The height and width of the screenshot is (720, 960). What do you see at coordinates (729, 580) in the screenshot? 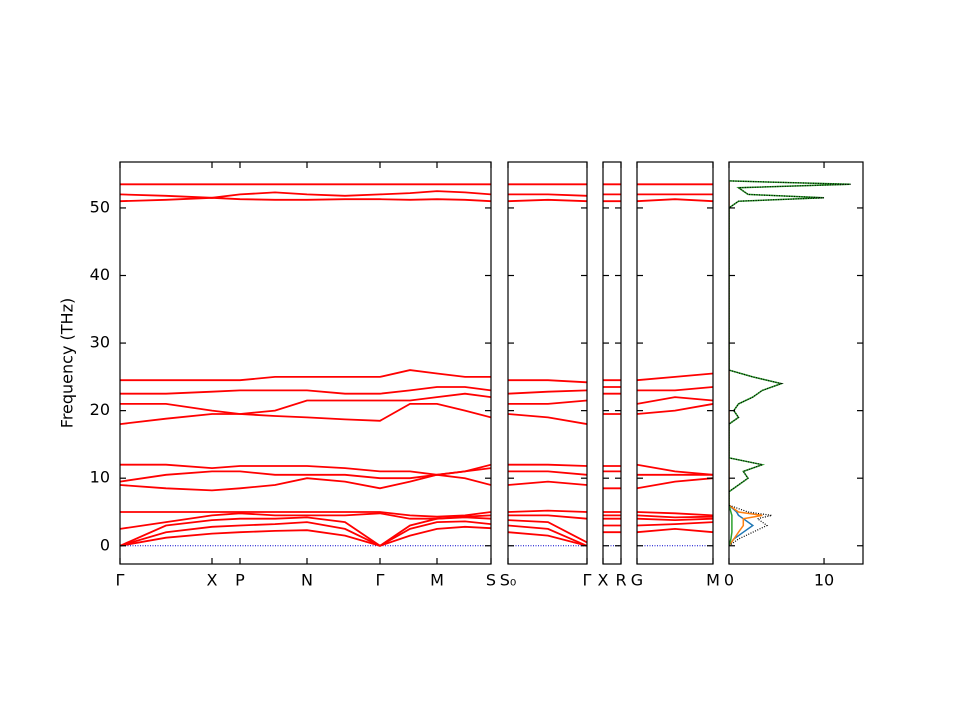
I see `x-tick-label: 0` at bounding box center [729, 580].